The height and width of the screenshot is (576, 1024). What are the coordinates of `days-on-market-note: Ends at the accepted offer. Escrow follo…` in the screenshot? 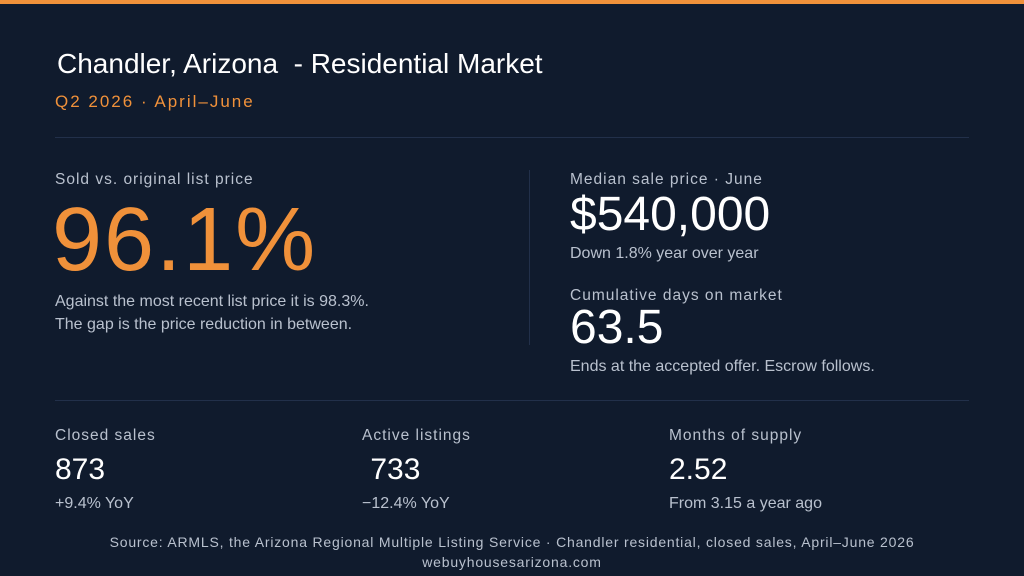 It's located at (722, 366).